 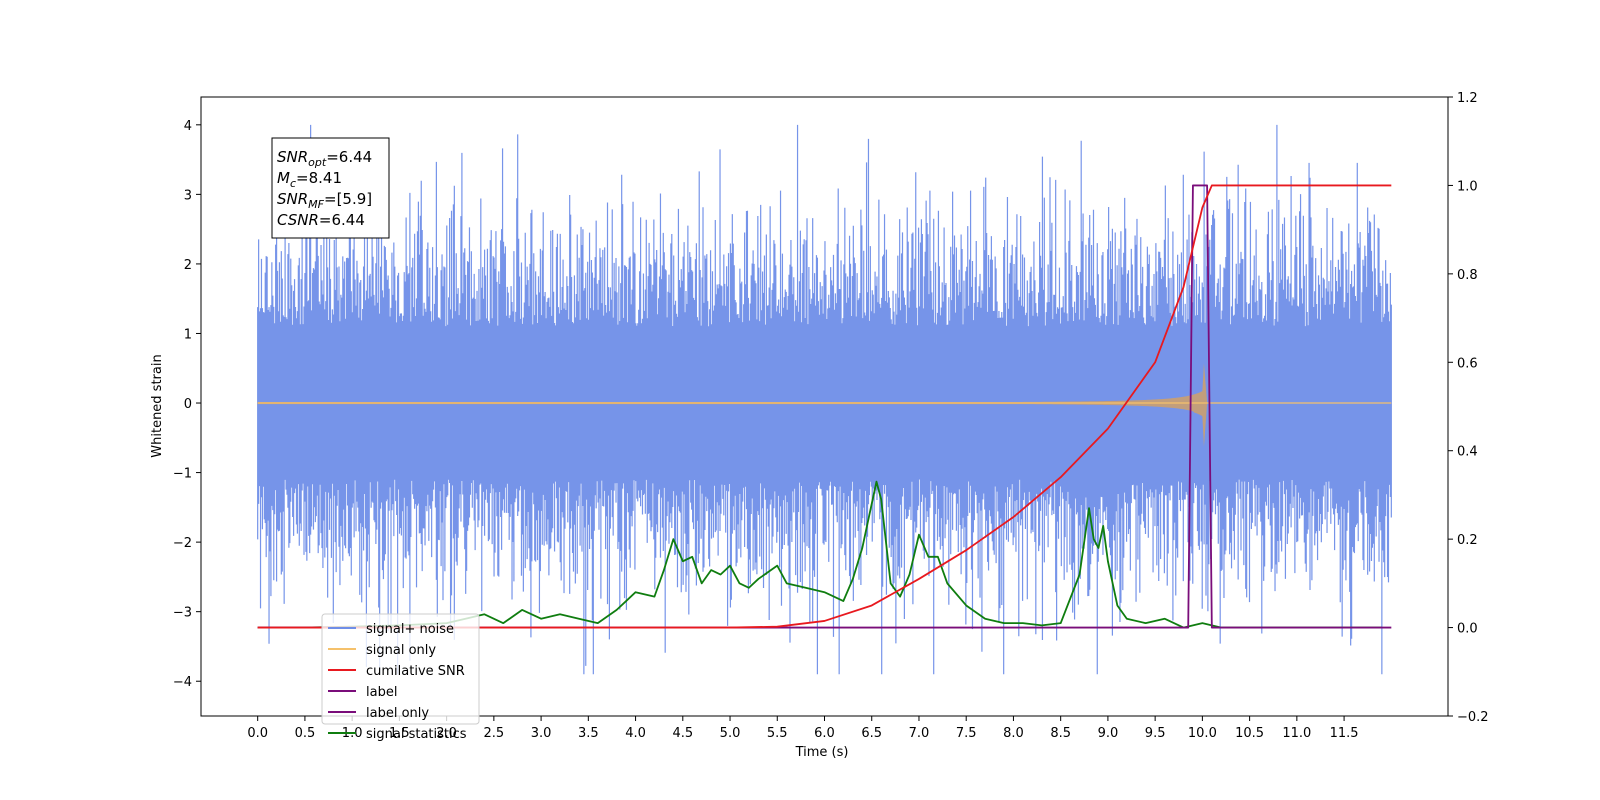 I want to click on annotation-var: M, so click(x=283, y=178).